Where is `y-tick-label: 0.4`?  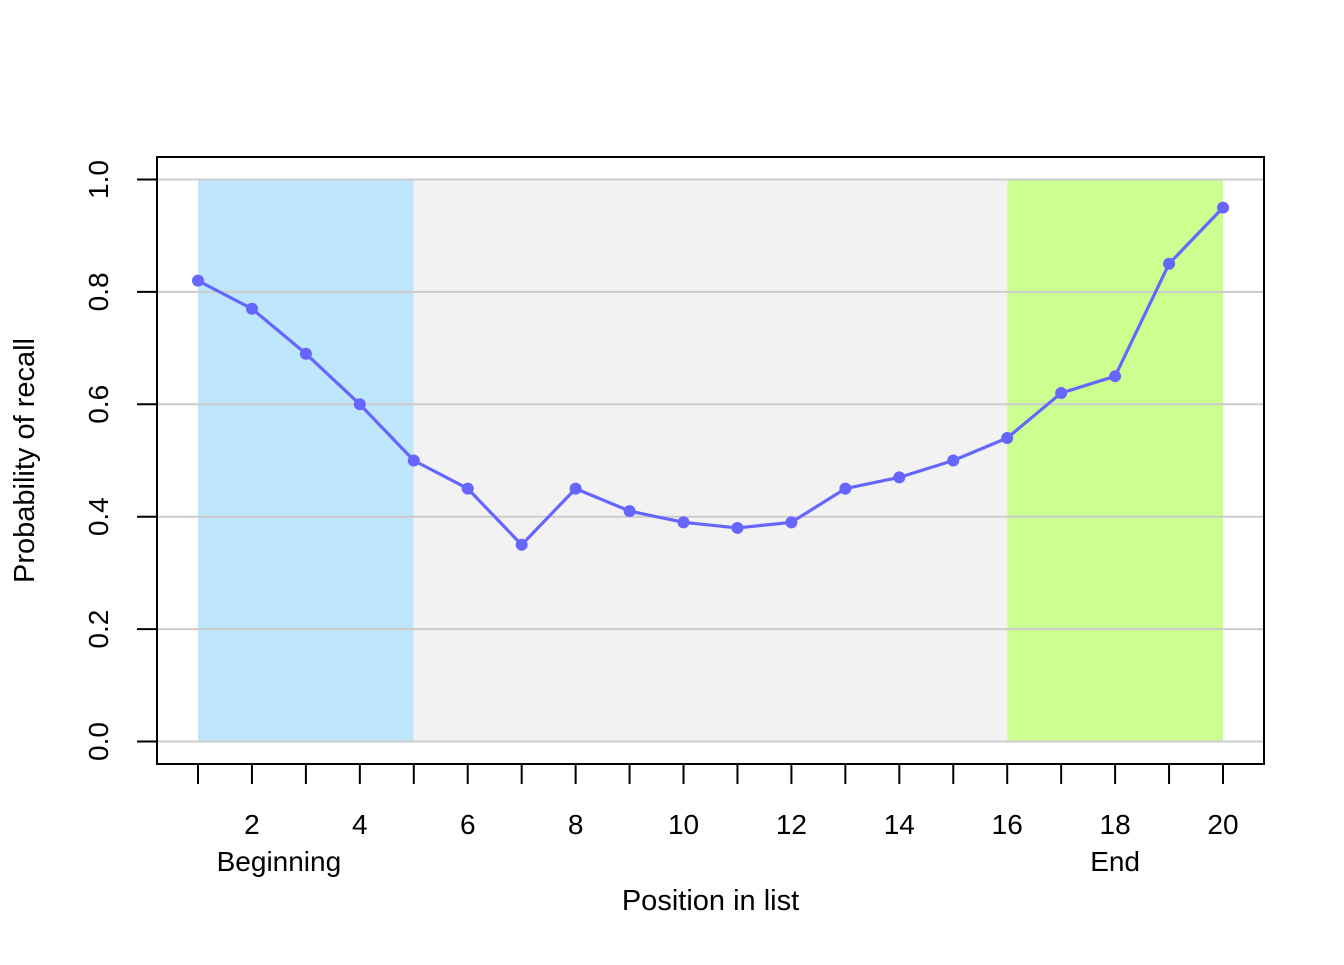
y-tick-label: 0.4 is located at coordinates (98, 516).